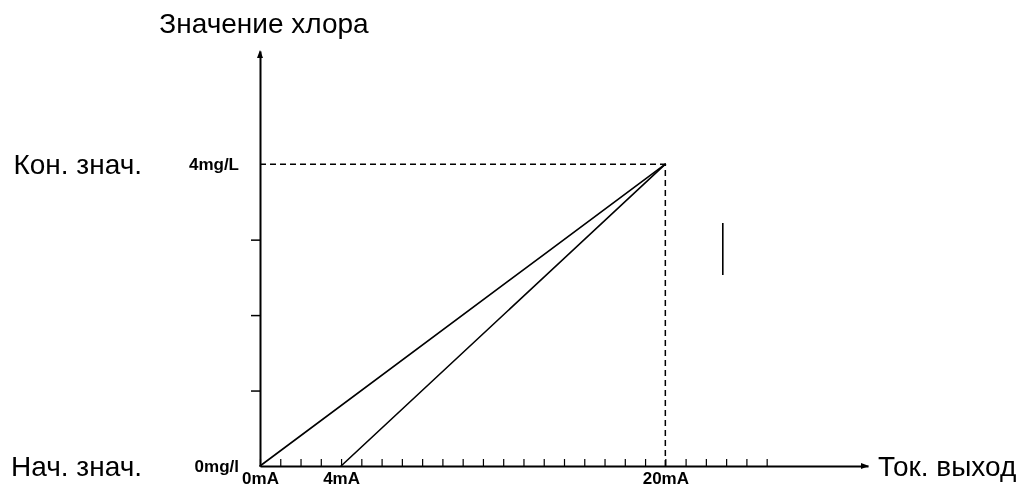  I want to click on x-tick-label: 0mA, so click(260, 479).